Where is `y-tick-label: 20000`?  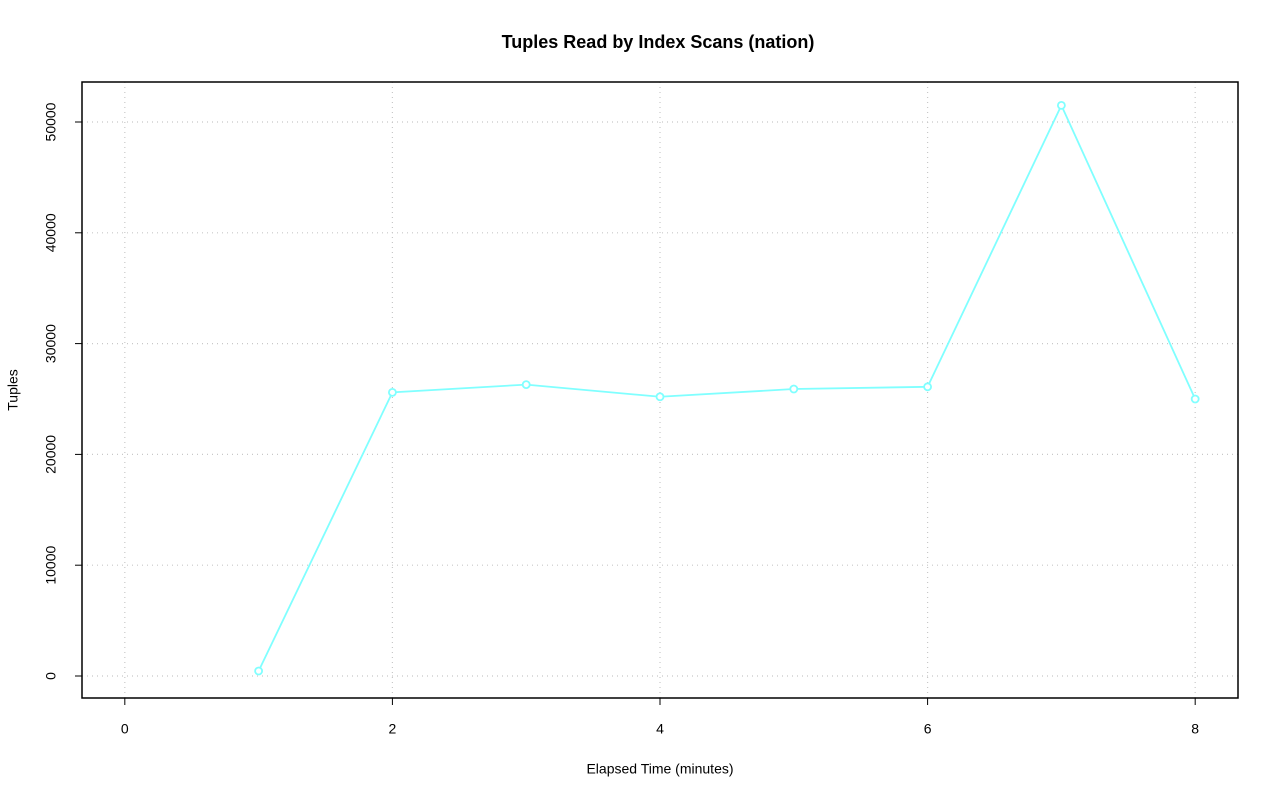
y-tick-label: 20000 is located at coordinates (51, 454).